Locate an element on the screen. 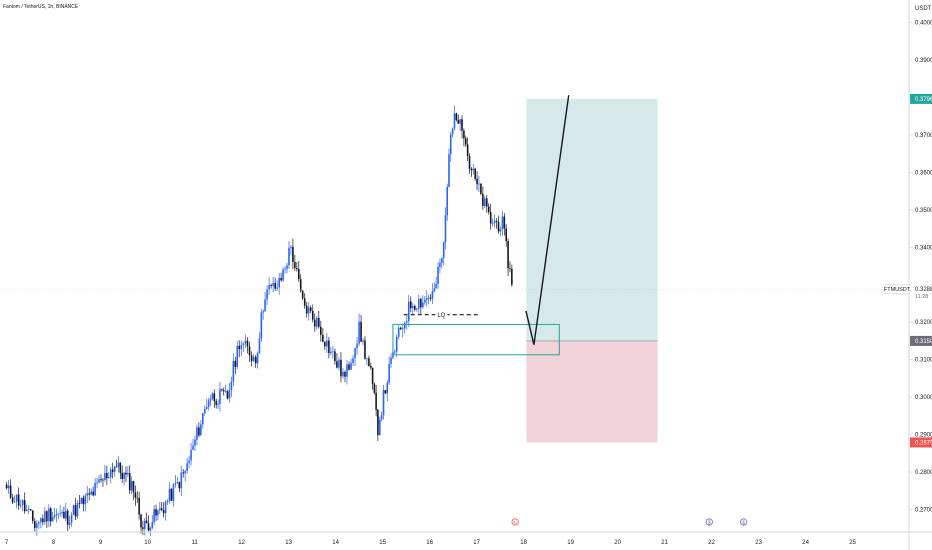 The image size is (932, 550). entry-price-tag is located at coordinates (921, 340).